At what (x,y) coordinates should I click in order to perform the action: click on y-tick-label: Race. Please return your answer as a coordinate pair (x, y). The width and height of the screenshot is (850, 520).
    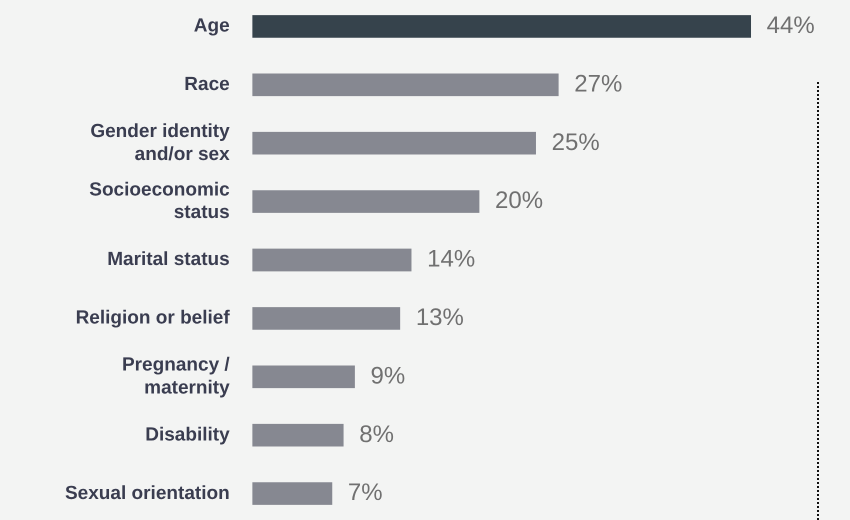
    Looking at the image, I should click on (207, 85).